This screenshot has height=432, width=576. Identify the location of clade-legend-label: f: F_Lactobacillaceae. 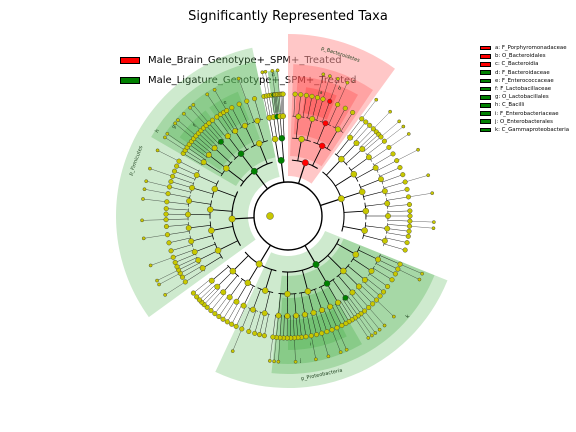
(523, 89).